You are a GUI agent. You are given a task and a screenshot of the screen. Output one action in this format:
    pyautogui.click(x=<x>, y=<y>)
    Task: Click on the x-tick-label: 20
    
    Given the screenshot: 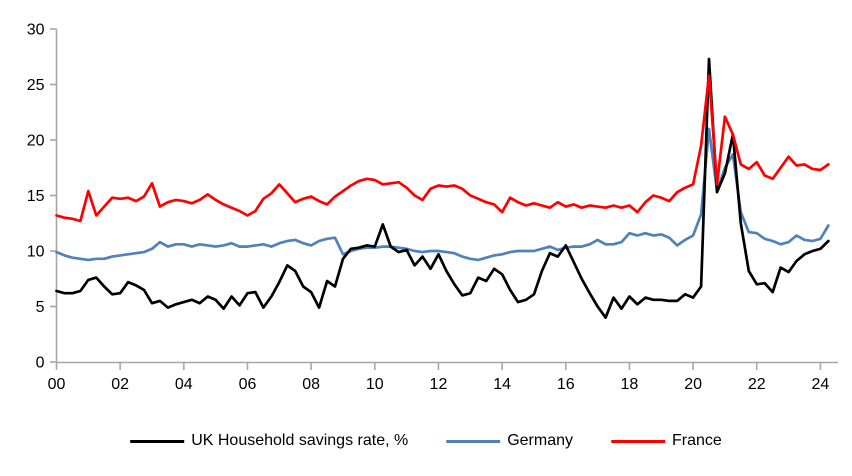 What is the action you would take?
    pyautogui.click(x=693, y=384)
    